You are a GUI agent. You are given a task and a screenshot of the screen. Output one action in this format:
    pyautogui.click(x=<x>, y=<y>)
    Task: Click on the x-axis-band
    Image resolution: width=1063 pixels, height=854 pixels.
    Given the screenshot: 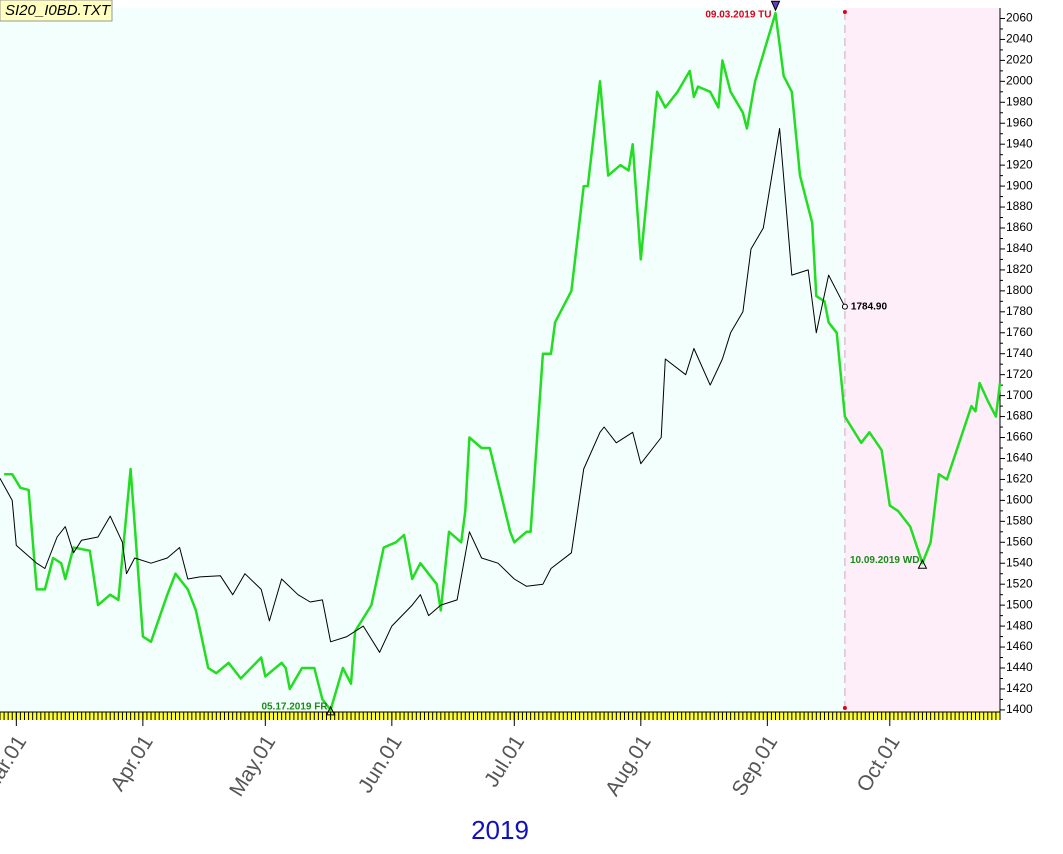 What is the action you would take?
    pyautogui.click(x=500, y=716)
    